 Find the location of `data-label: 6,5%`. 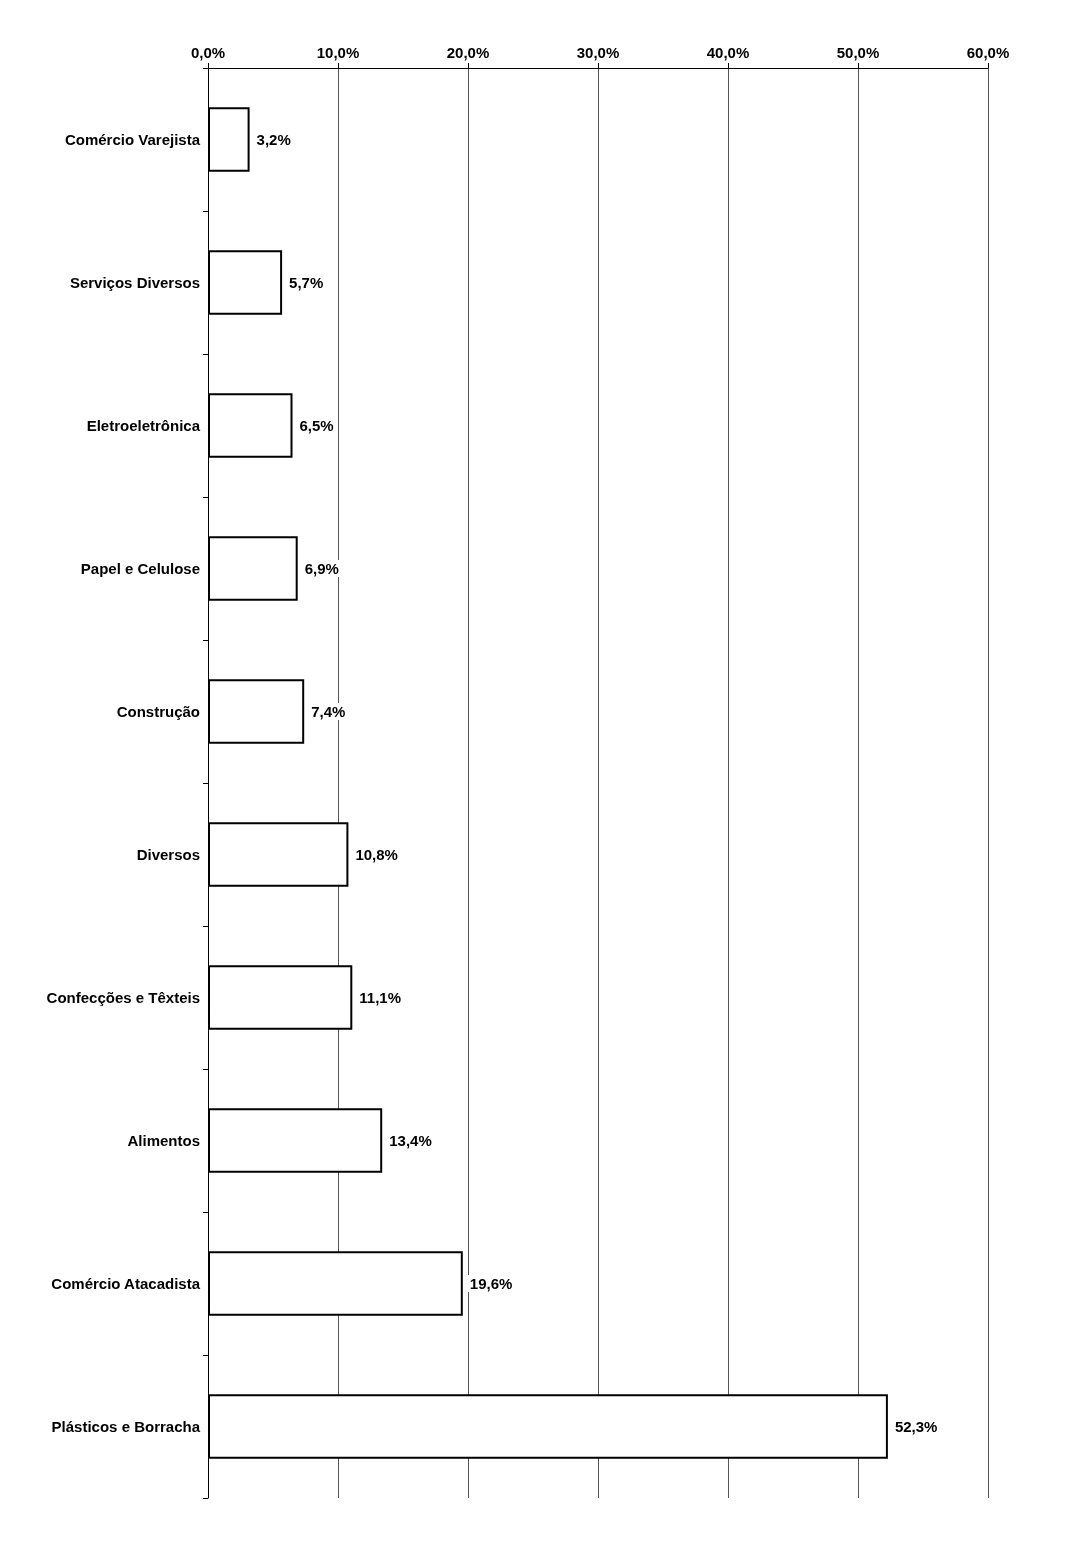

data-label: 6,5% is located at coordinates (316, 425).